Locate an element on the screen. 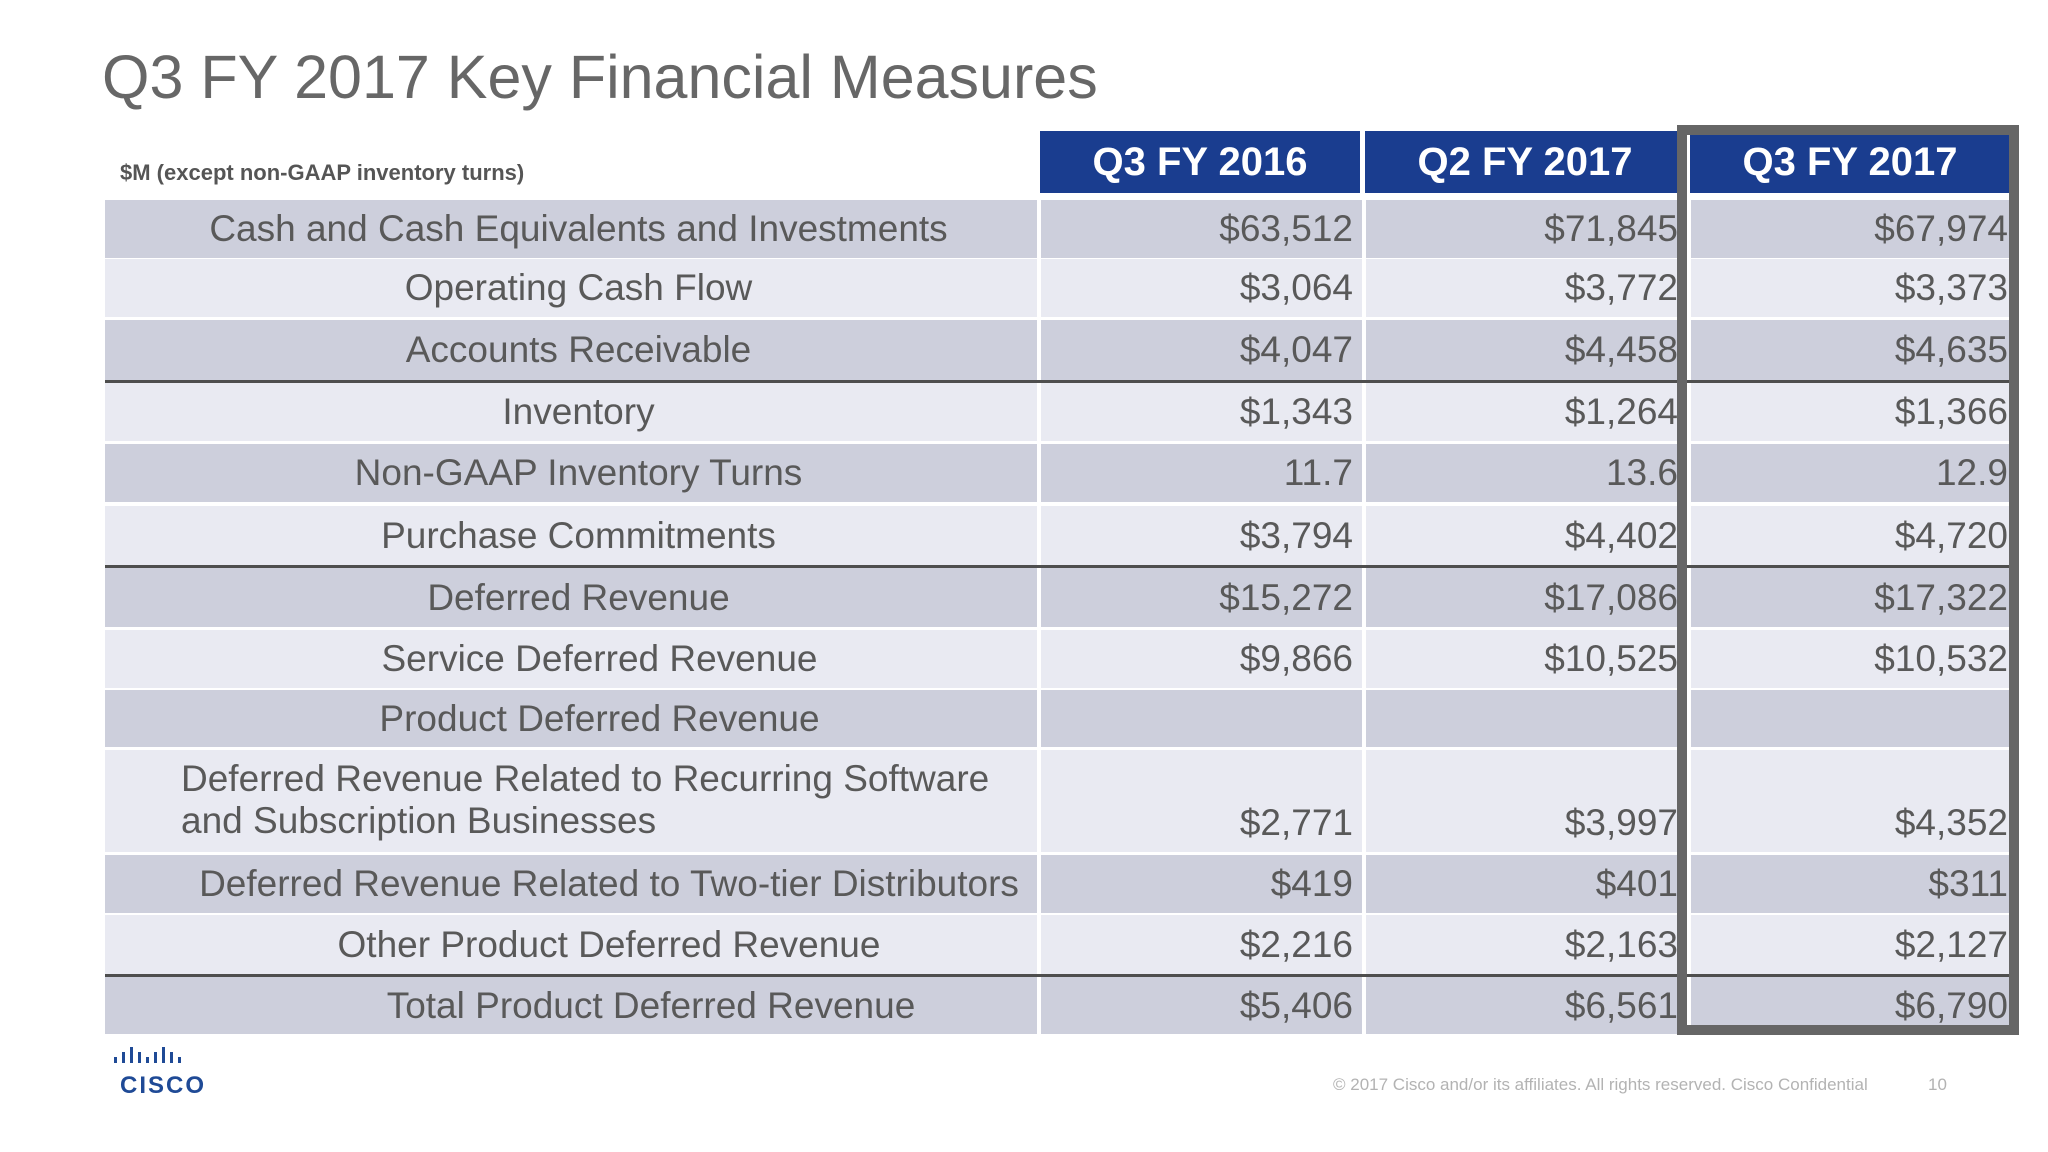 This screenshot has height=1152, width=2048. row-value: $67,974 is located at coordinates (1941, 228).